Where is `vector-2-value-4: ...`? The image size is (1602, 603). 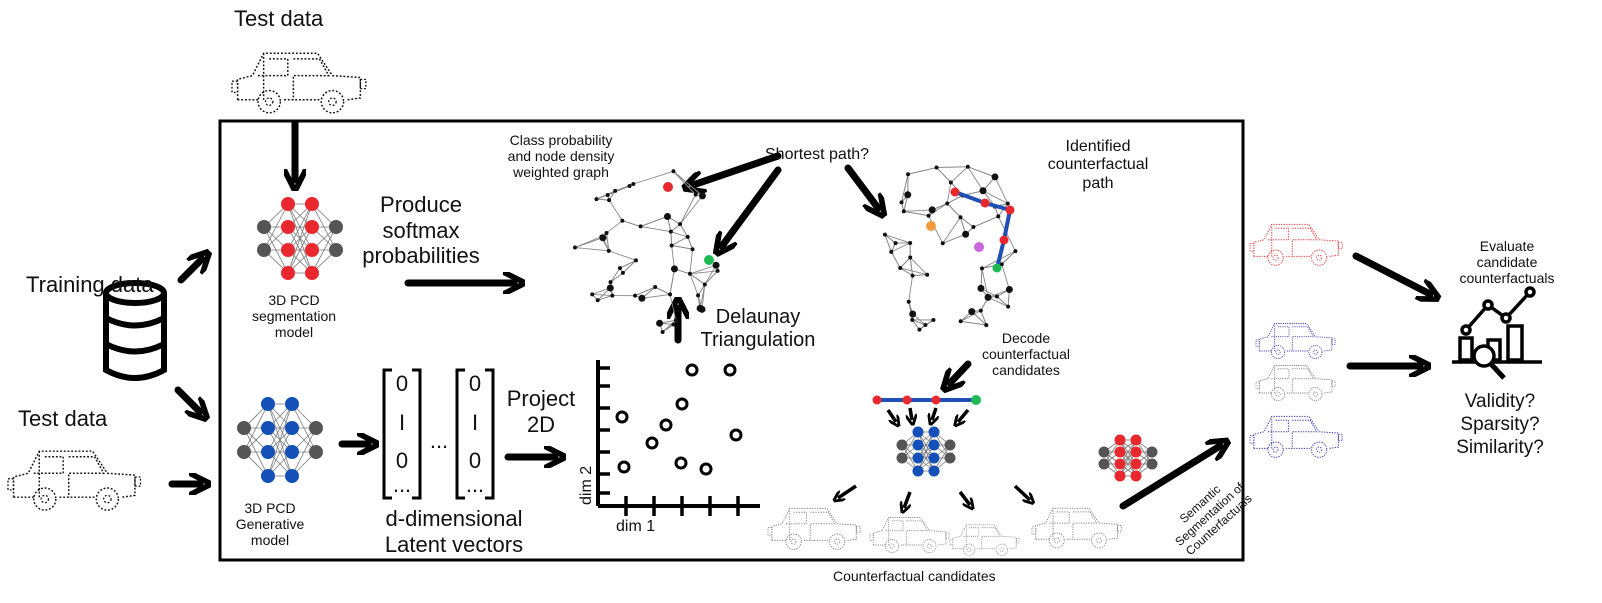
vector-2-value-4: ... is located at coordinates (475, 484).